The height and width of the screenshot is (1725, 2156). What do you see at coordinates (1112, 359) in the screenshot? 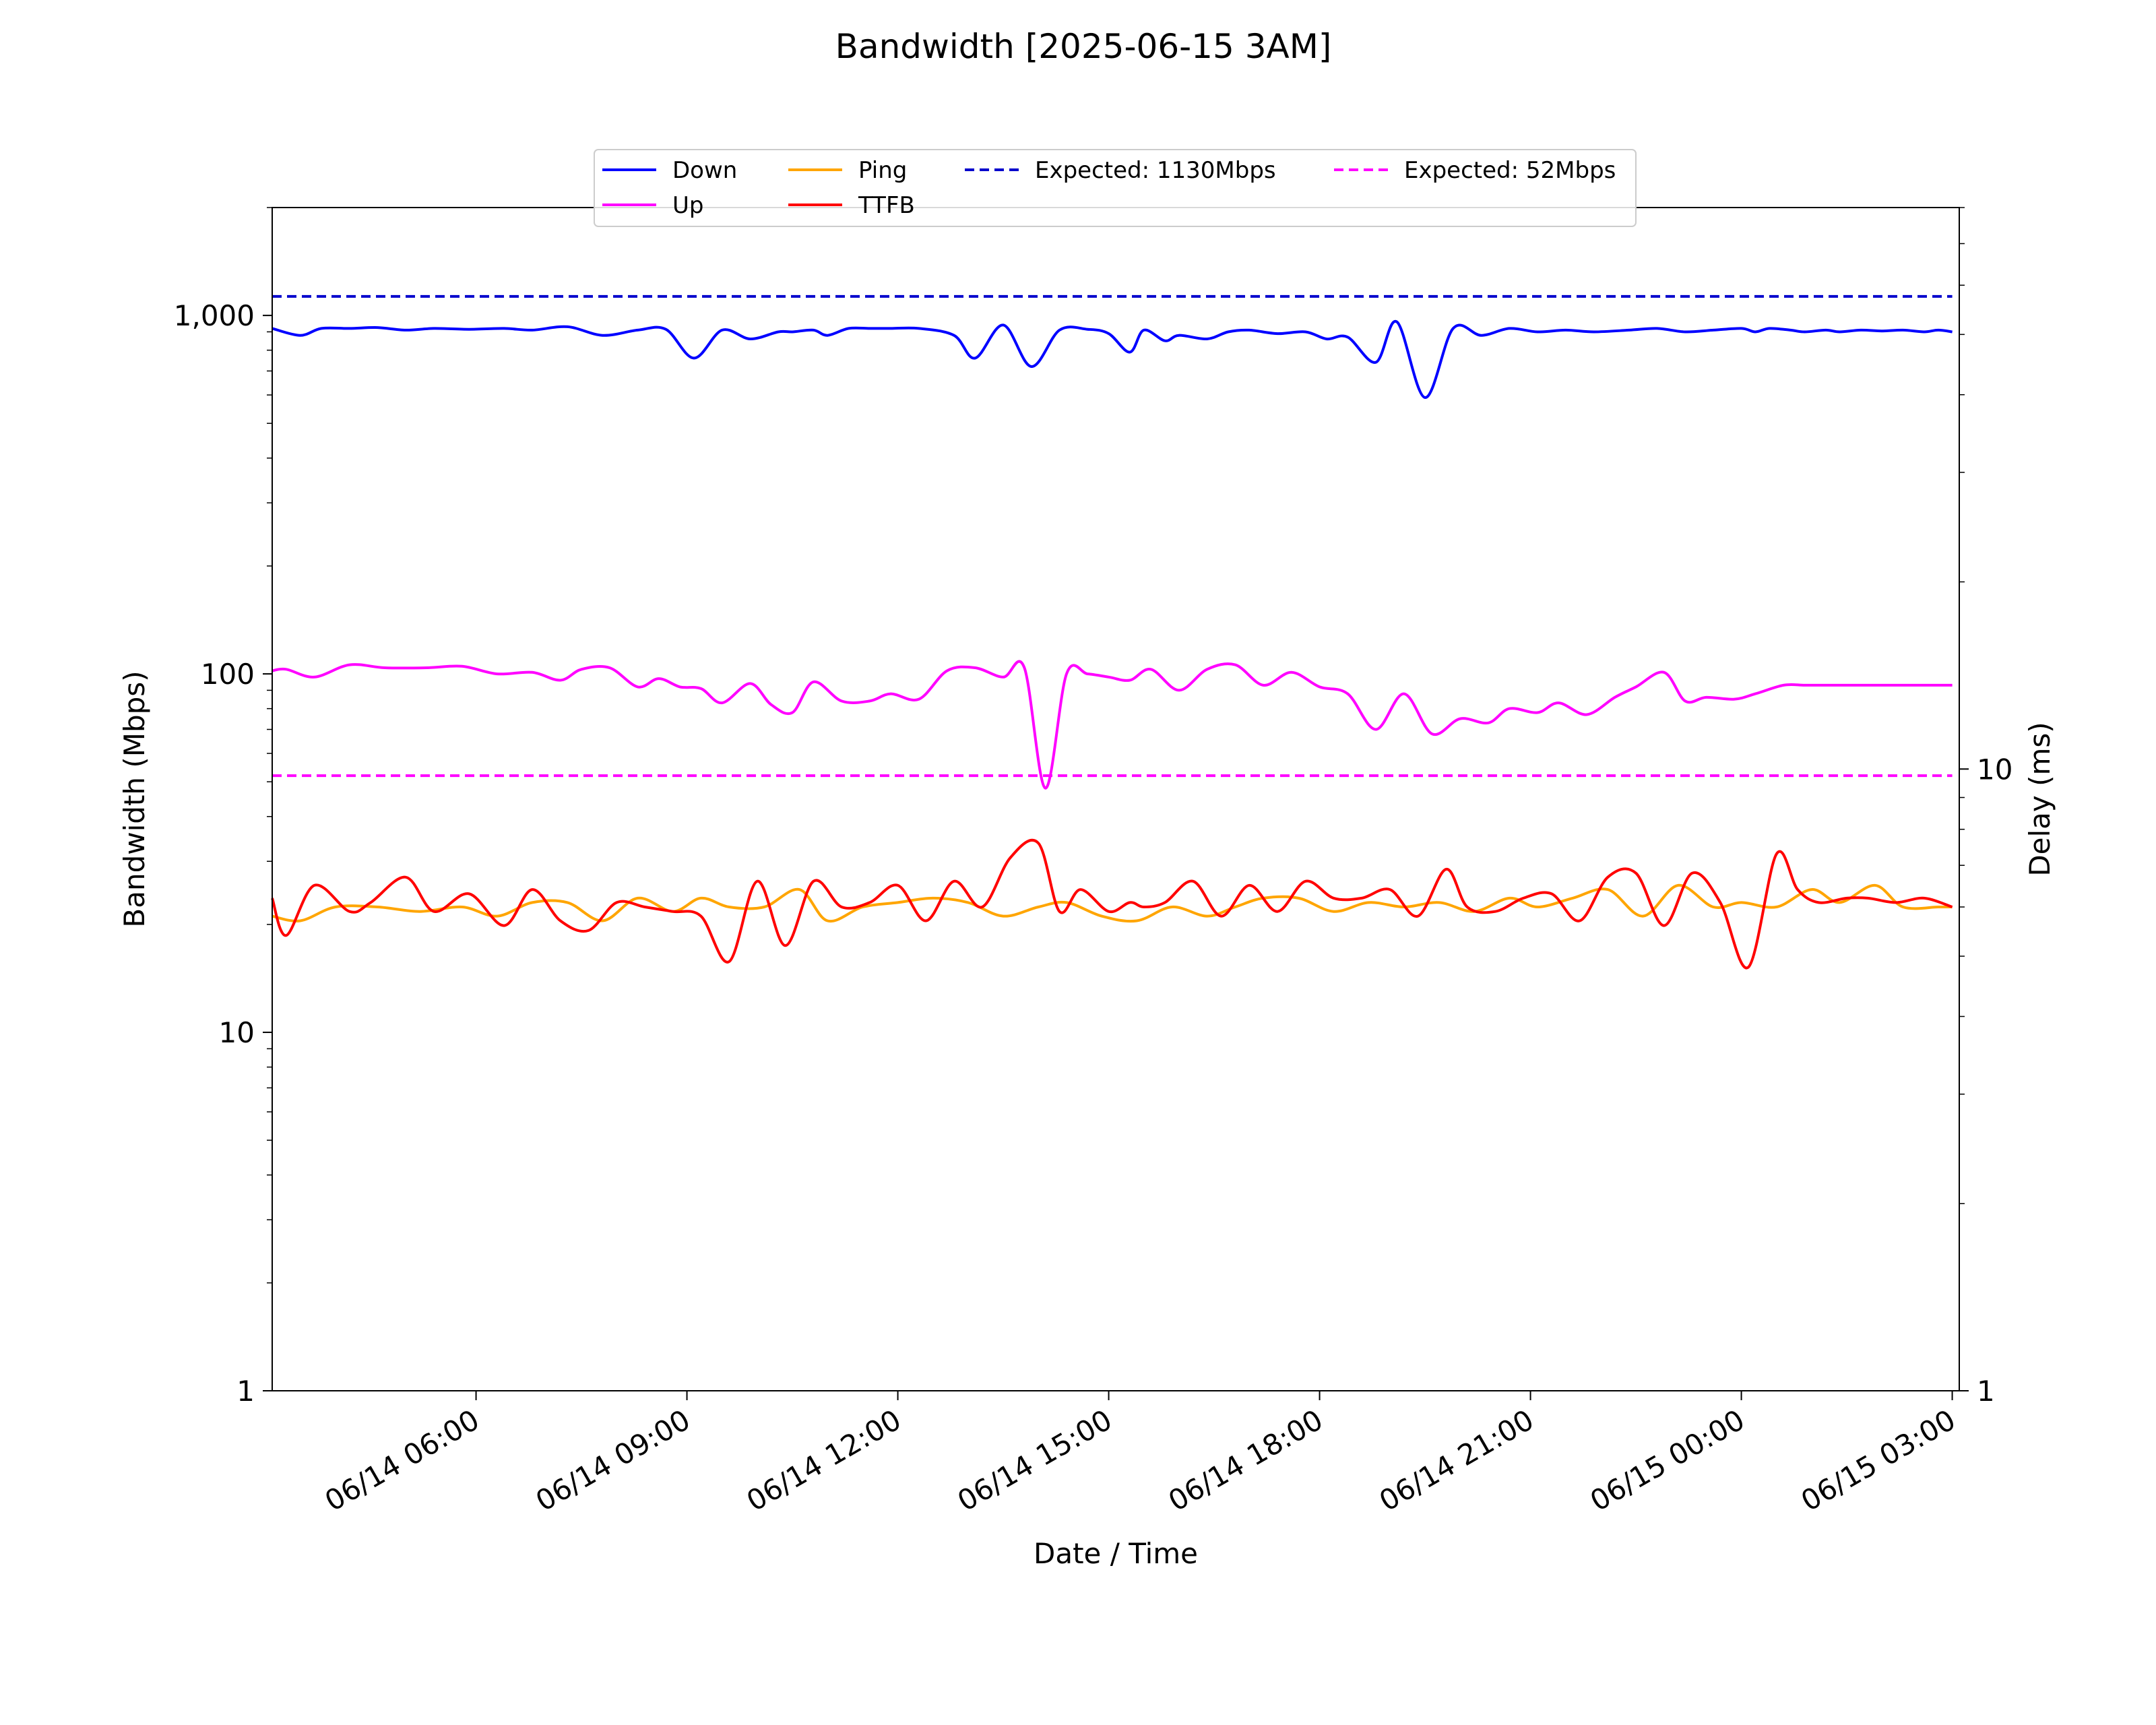
I see `series-line-down` at bounding box center [1112, 359].